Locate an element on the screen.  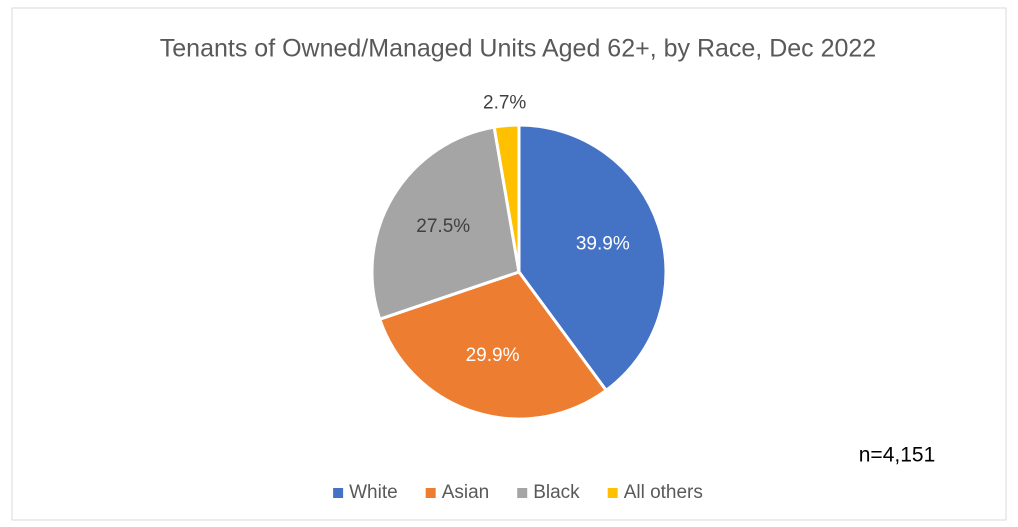
legend-label: All others is located at coordinates (663, 492).